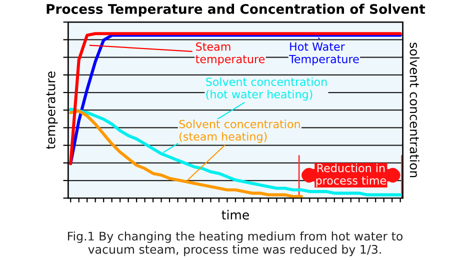  I want to click on series-label: Steam temperature, so click(230, 54).